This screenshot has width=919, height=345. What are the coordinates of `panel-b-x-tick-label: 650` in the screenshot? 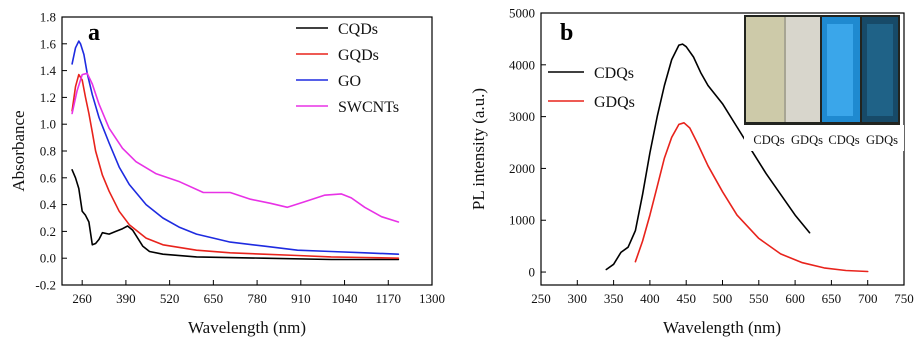 It's located at (832, 298).